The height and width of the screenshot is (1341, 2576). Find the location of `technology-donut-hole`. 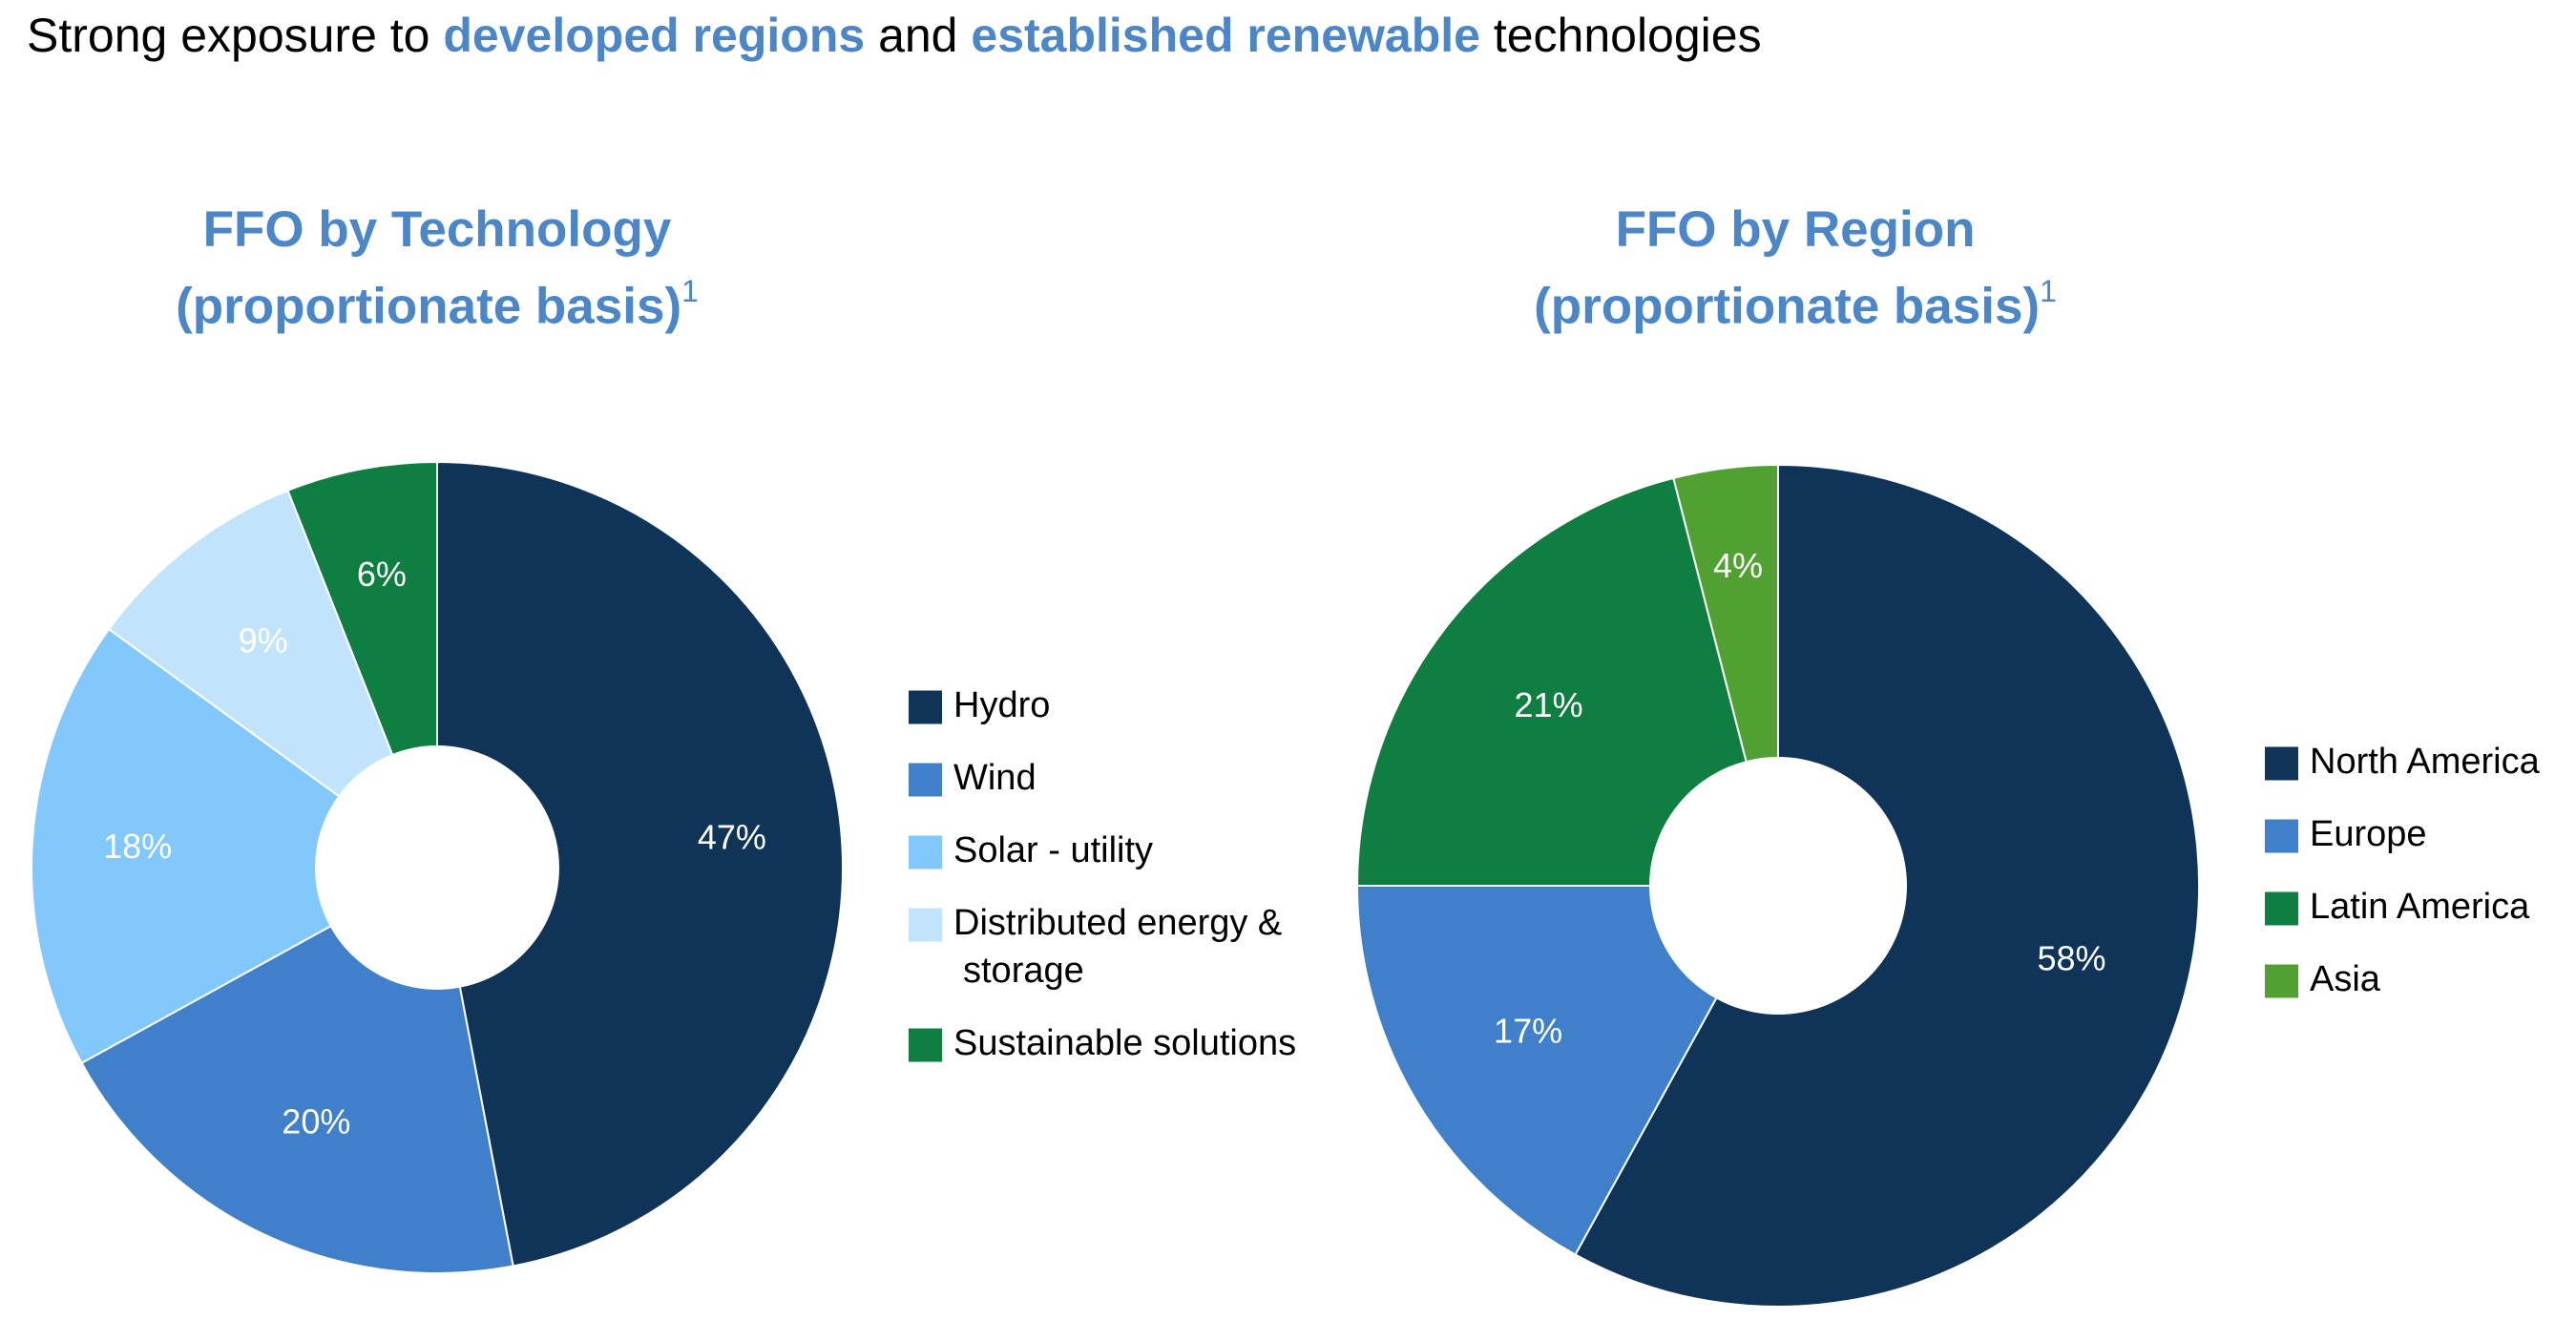

technology-donut-hole is located at coordinates (437, 867).